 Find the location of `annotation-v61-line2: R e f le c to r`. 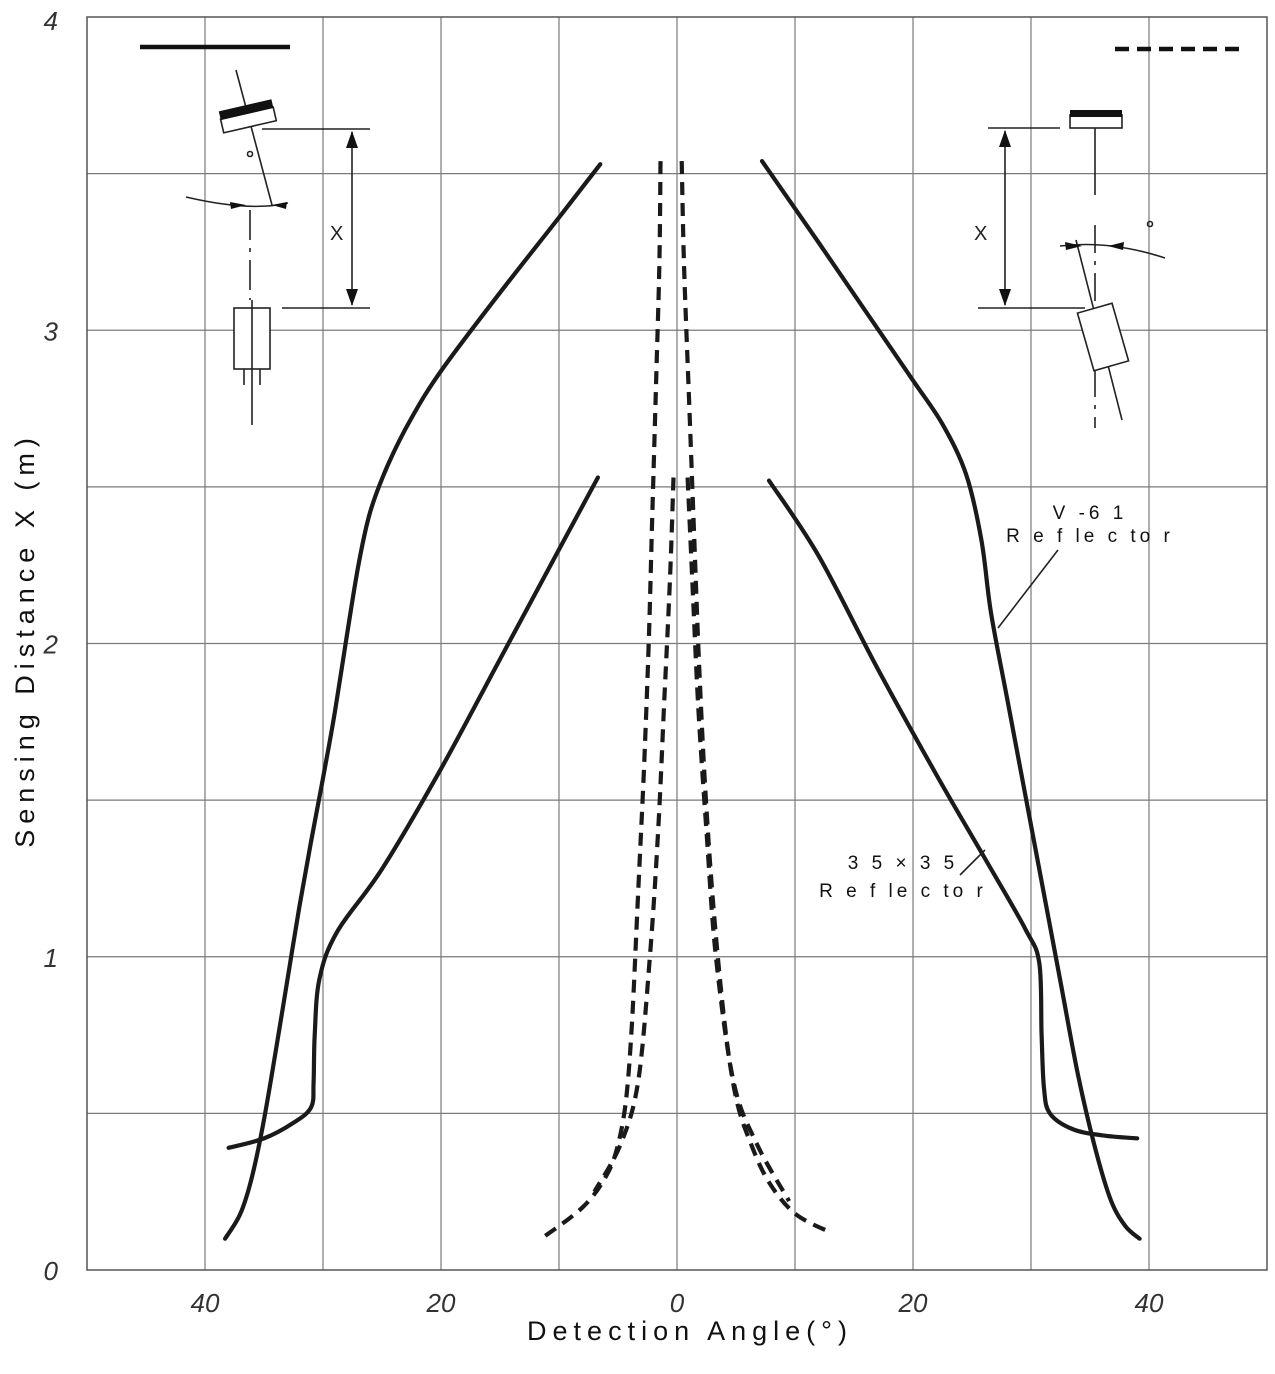

annotation-v61-line2: R e f le c to r is located at coordinates (1090, 536).